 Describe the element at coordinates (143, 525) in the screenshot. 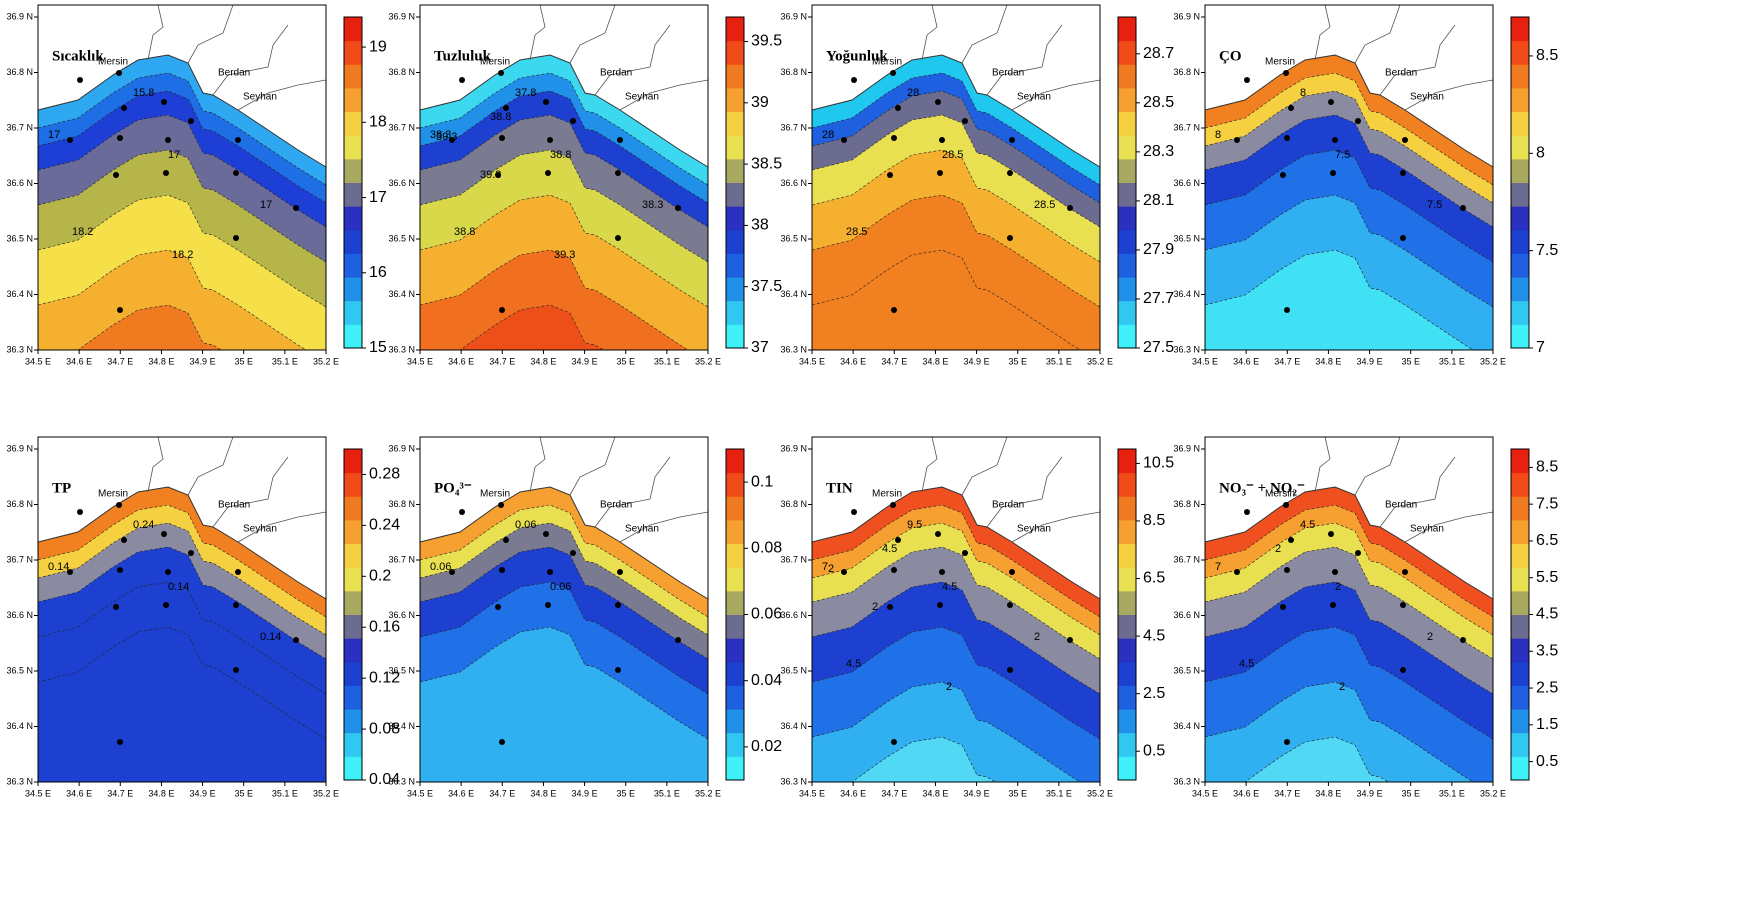

I see `contour-label: 0.24` at that location.